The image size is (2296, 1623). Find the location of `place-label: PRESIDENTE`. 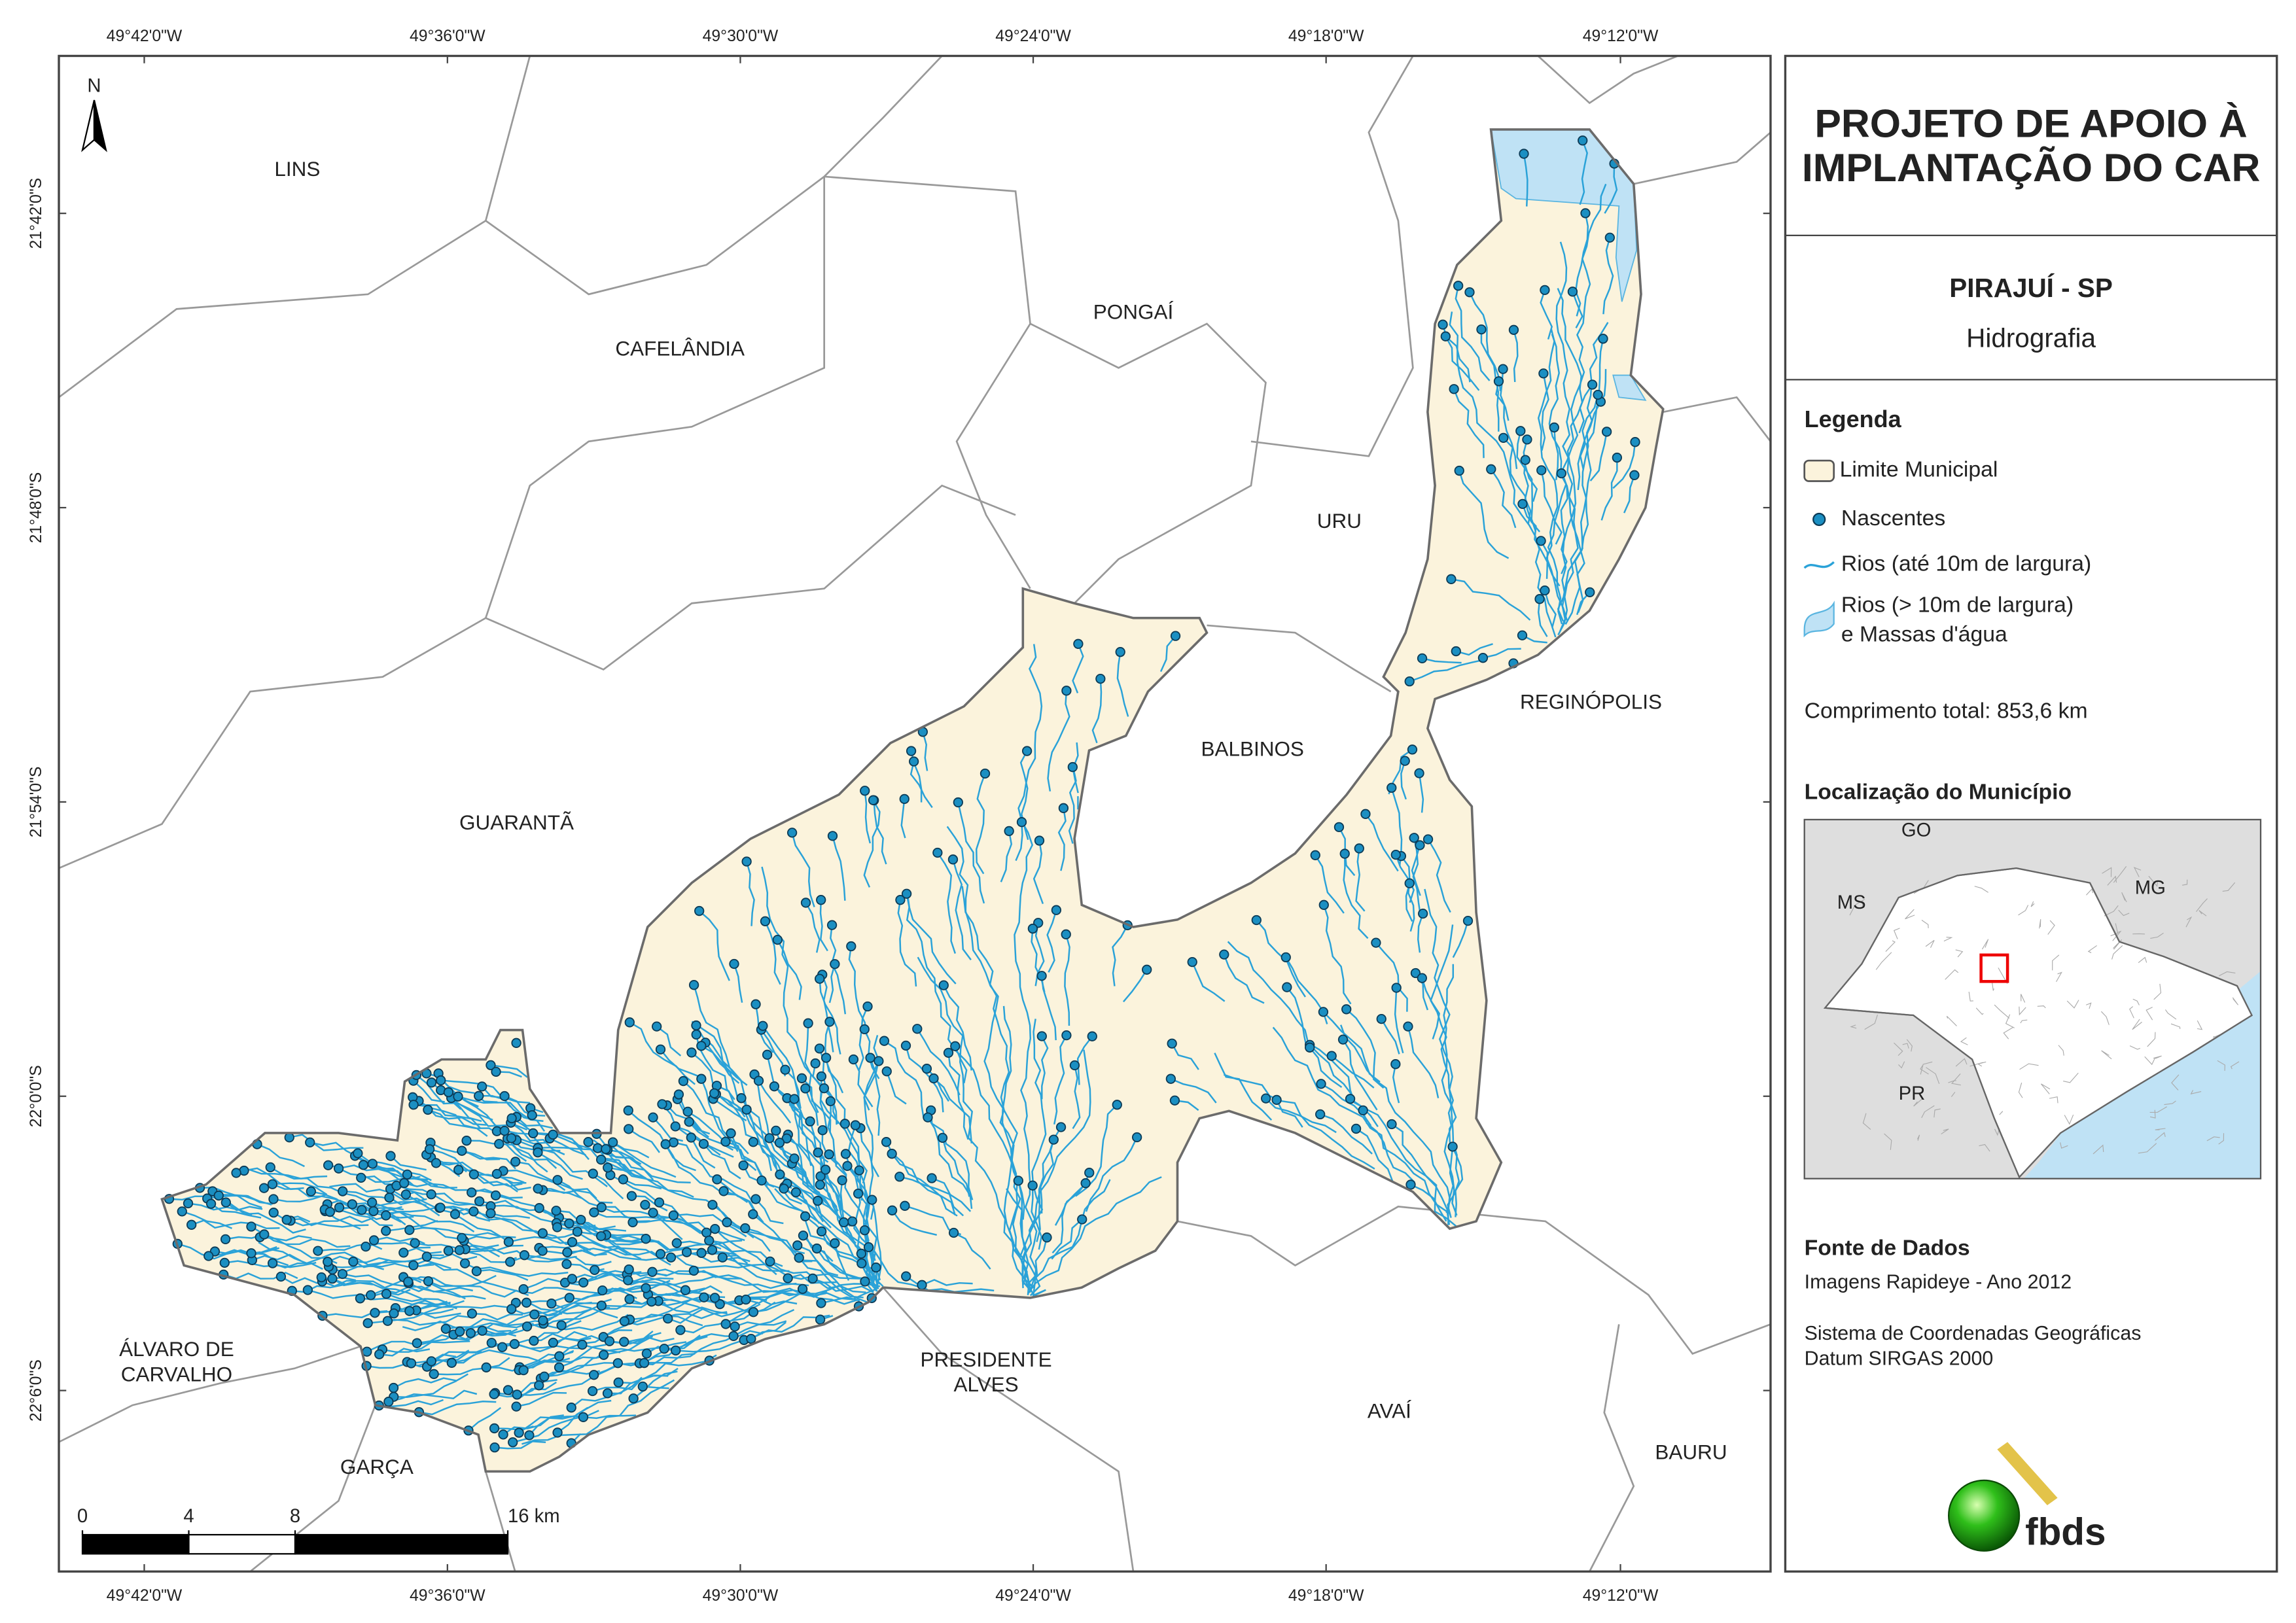

place-label: PRESIDENTE is located at coordinates (985, 1359).